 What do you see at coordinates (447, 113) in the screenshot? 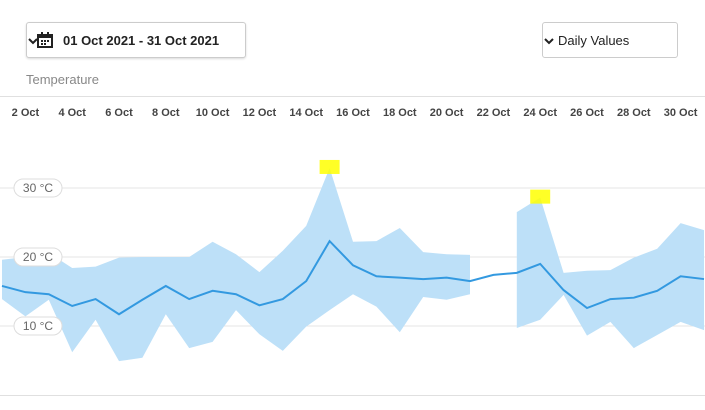
I see `x-tick-label: 20 Oct` at bounding box center [447, 113].